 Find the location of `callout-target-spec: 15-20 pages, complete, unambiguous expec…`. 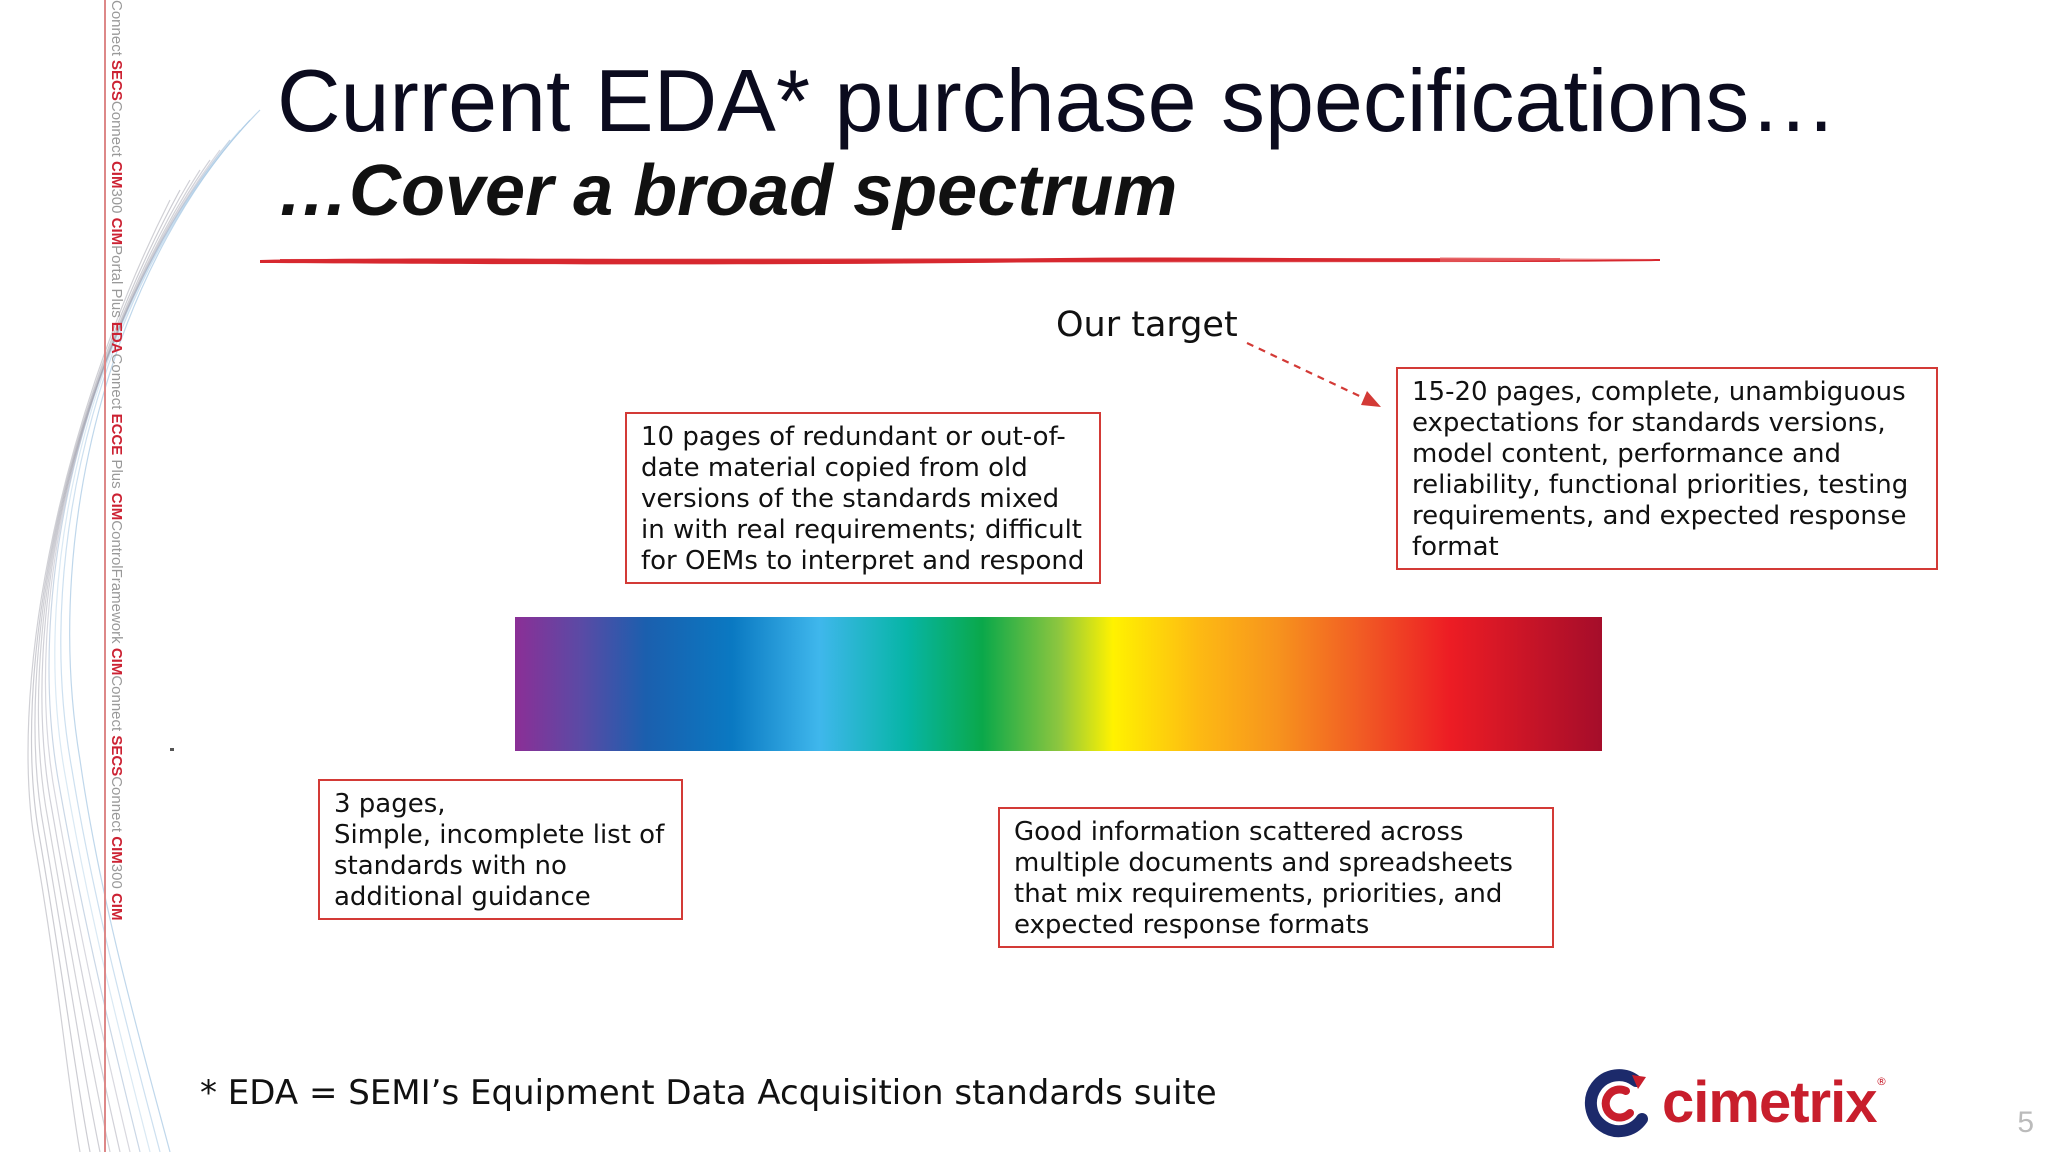

callout-target-spec: 15-20 pages, complete, unambiguous expec… is located at coordinates (1667, 468).